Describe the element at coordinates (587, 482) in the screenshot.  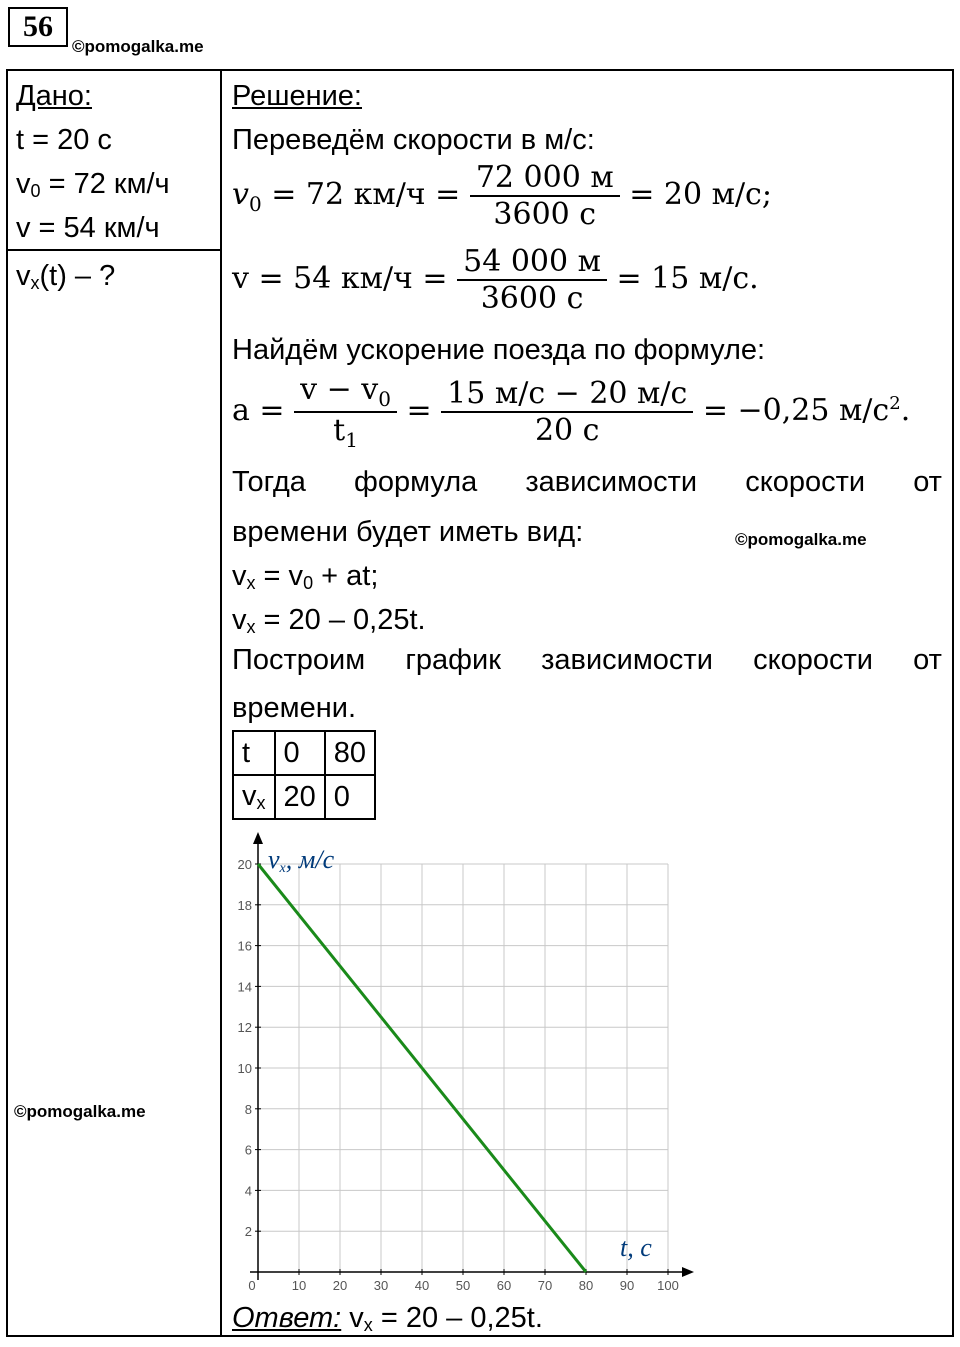
I see `solution-line3: Тогда формула зависимости скорости от` at that location.